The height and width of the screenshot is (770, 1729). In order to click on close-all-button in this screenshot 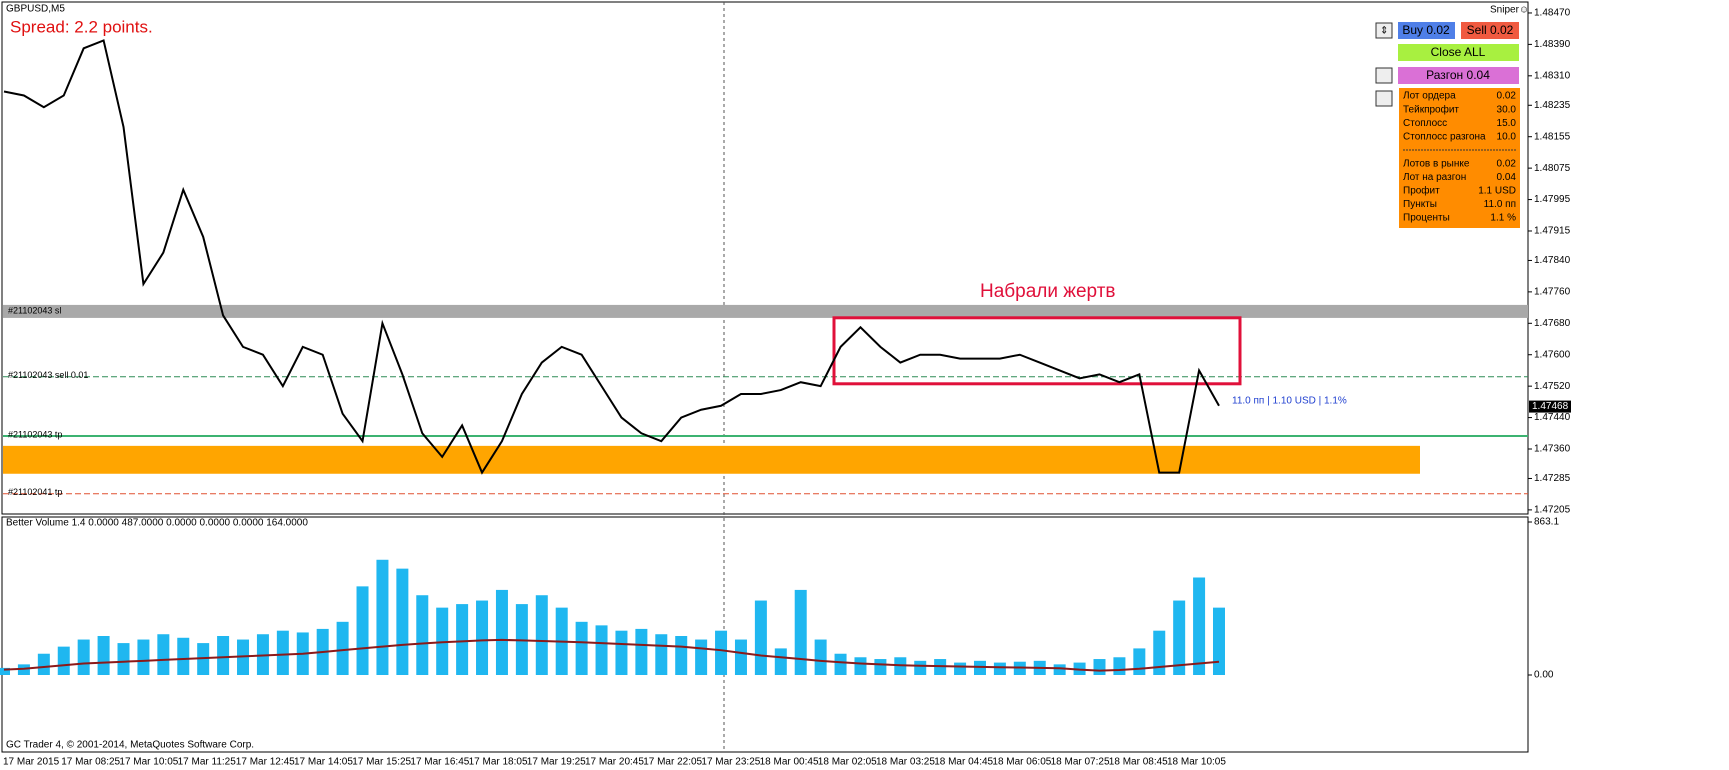, I will do `click(1458, 52)`.